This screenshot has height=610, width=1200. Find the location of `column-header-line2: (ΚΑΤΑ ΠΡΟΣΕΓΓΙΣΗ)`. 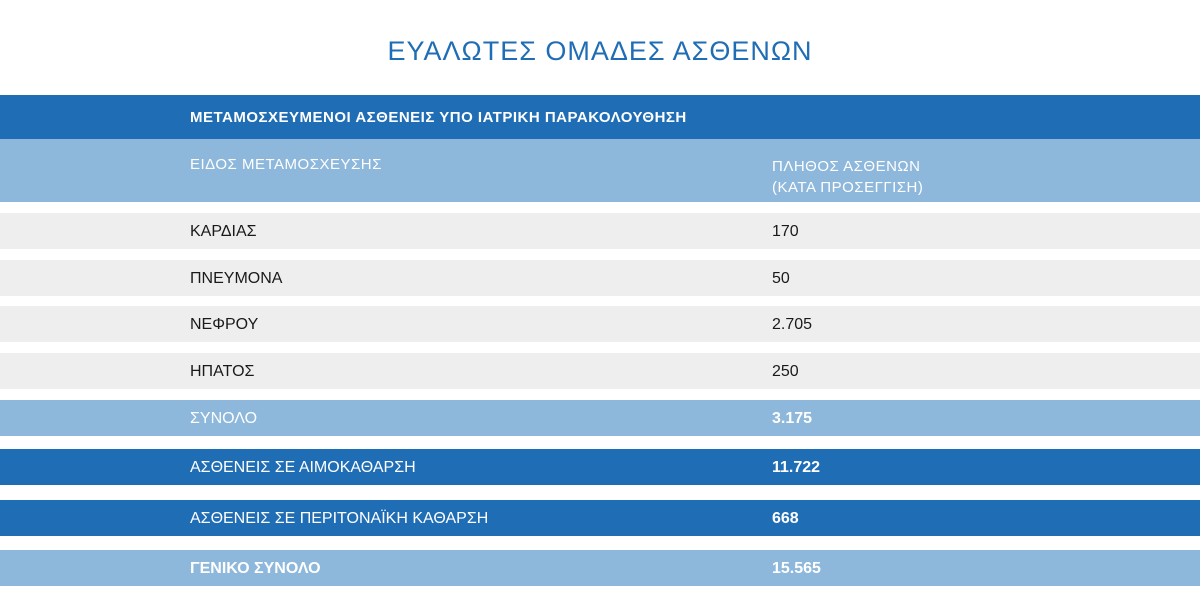

column-header-line2: (ΚΑΤΑ ΠΡΟΣΕΓΓΙΣΗ) is located at coordinates (848, 187).